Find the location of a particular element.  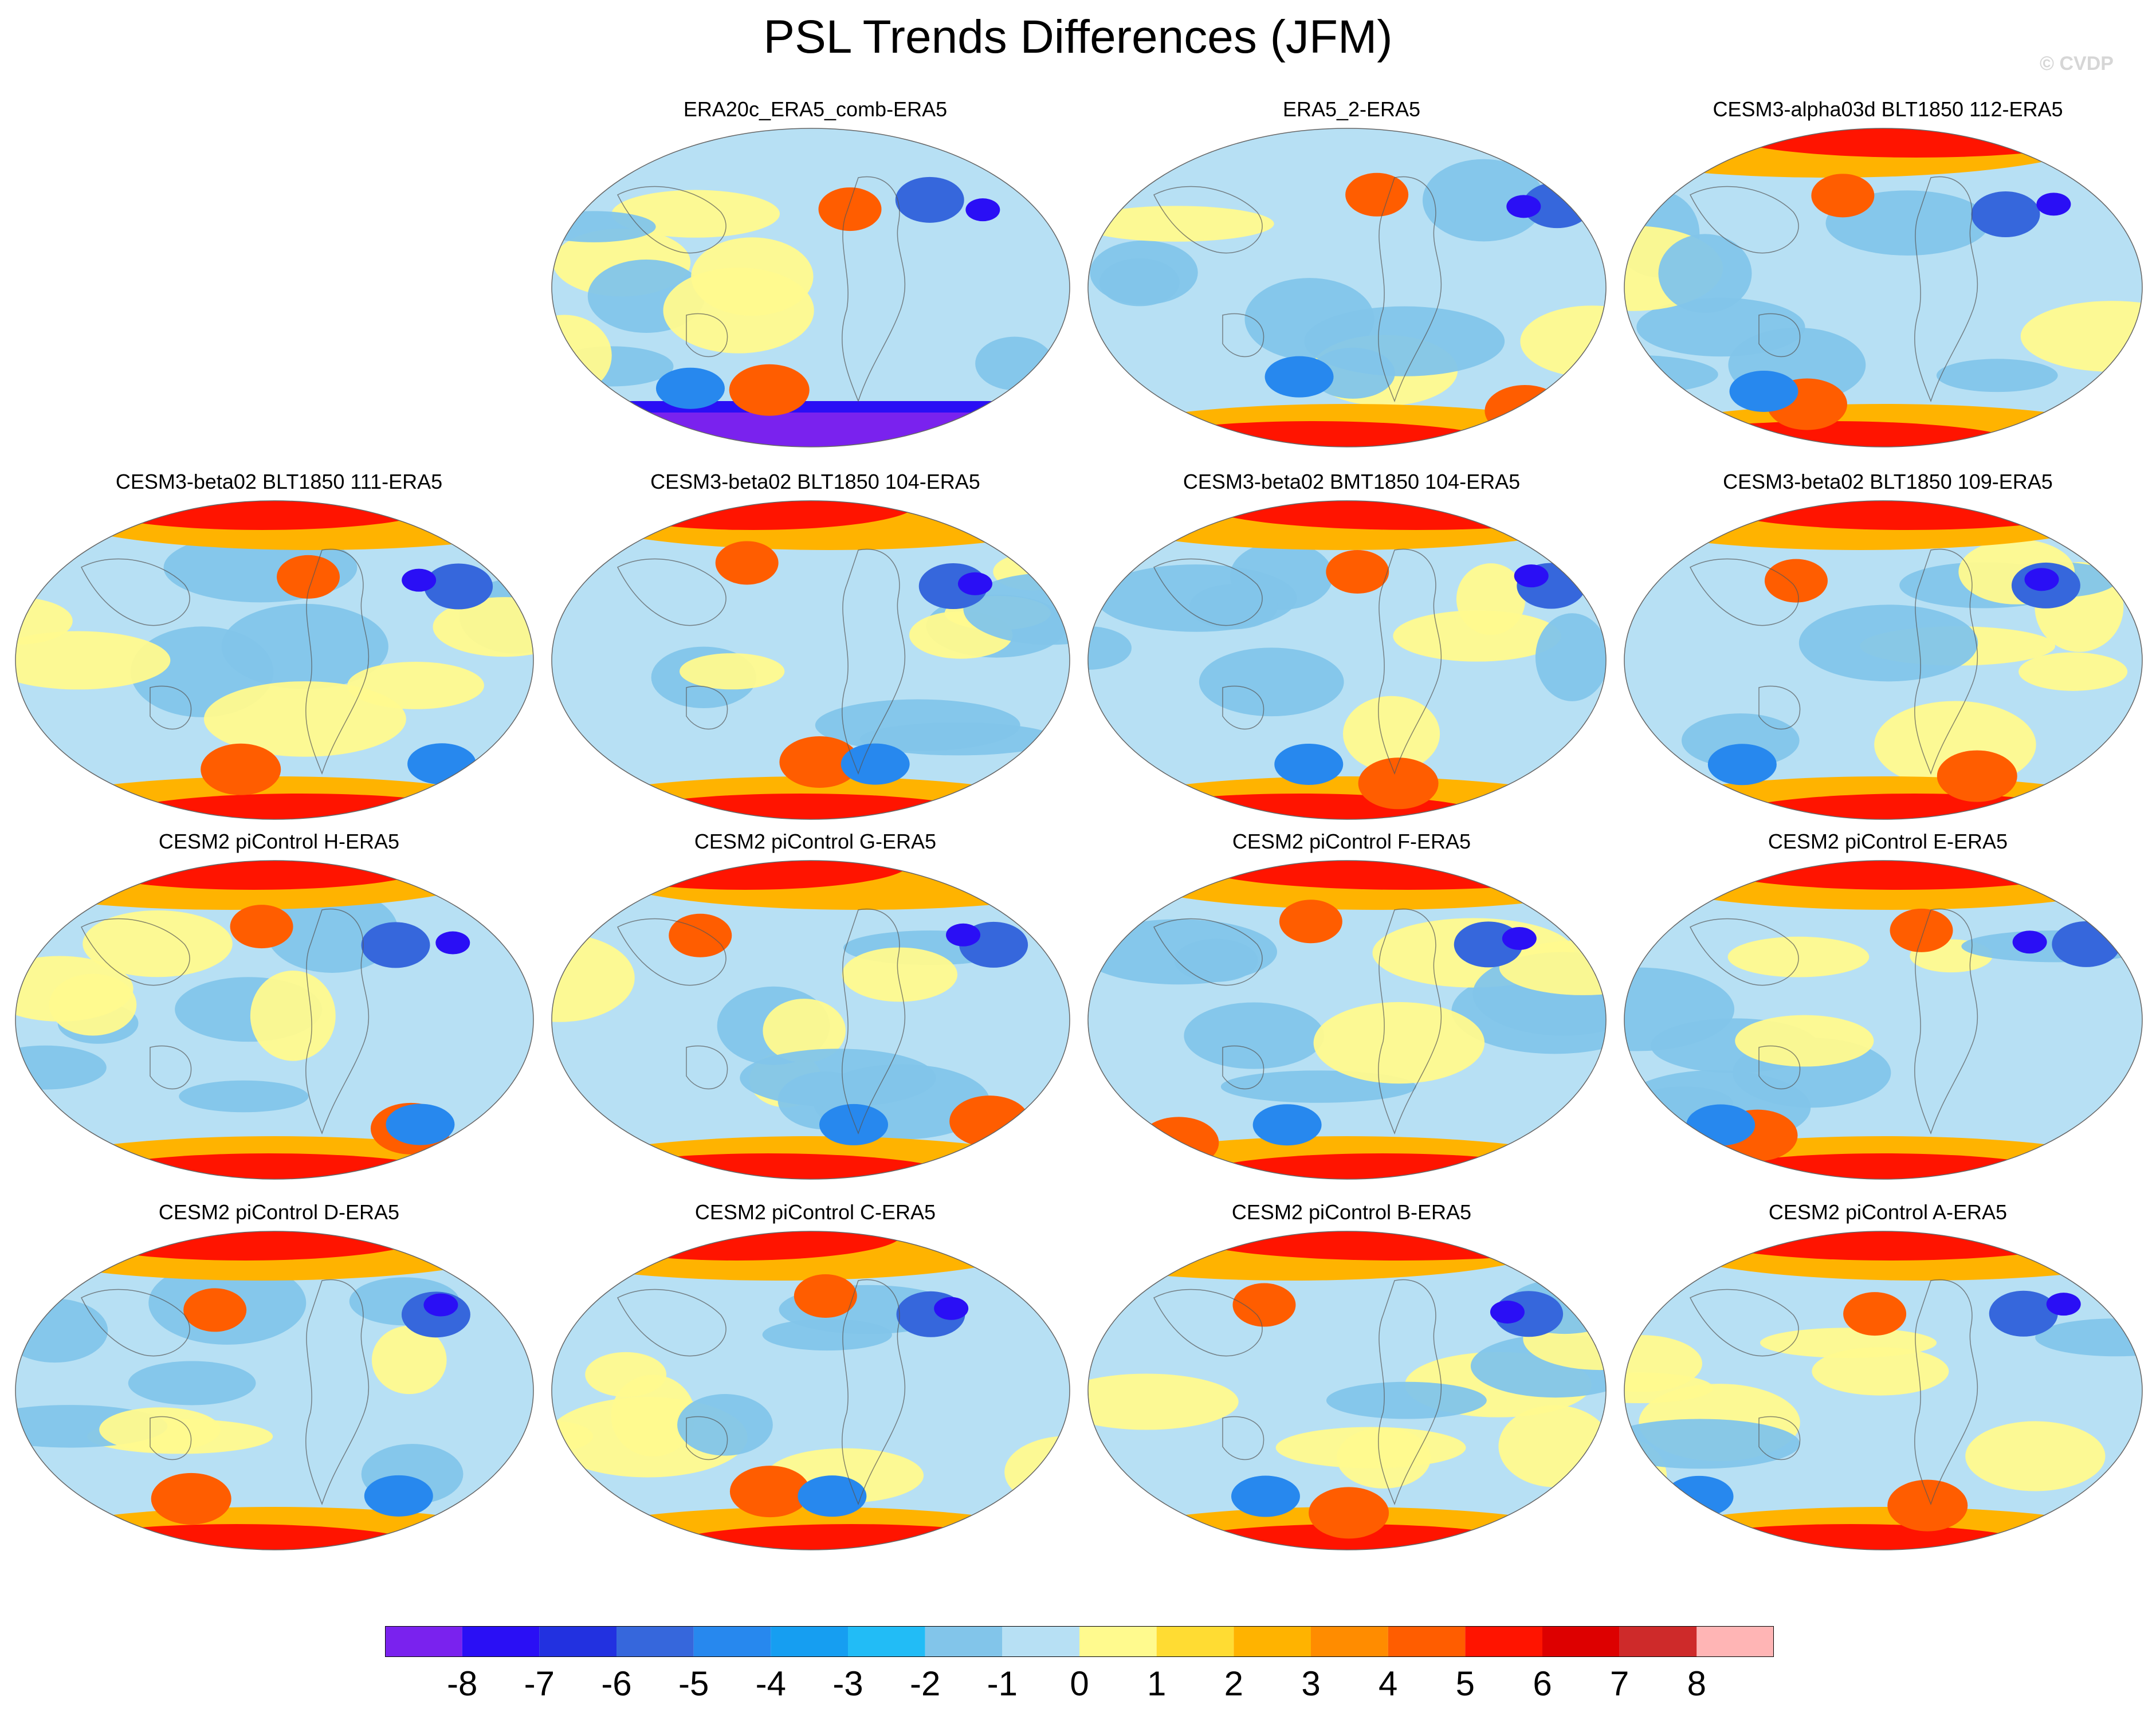

colorbar-labels: -8 -7 -6 -5 -4 -3 -2 -1 0 1 2 3 4 5 6 7 8 is located at coordinates (1079, 1684).